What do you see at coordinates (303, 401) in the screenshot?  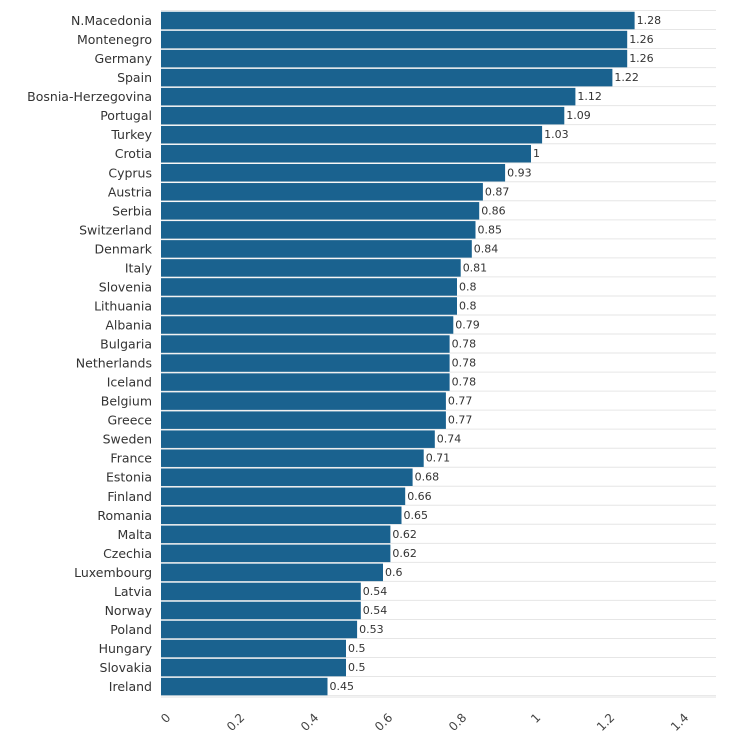 I see `bar-belgium` at bounding box center [303, 401].